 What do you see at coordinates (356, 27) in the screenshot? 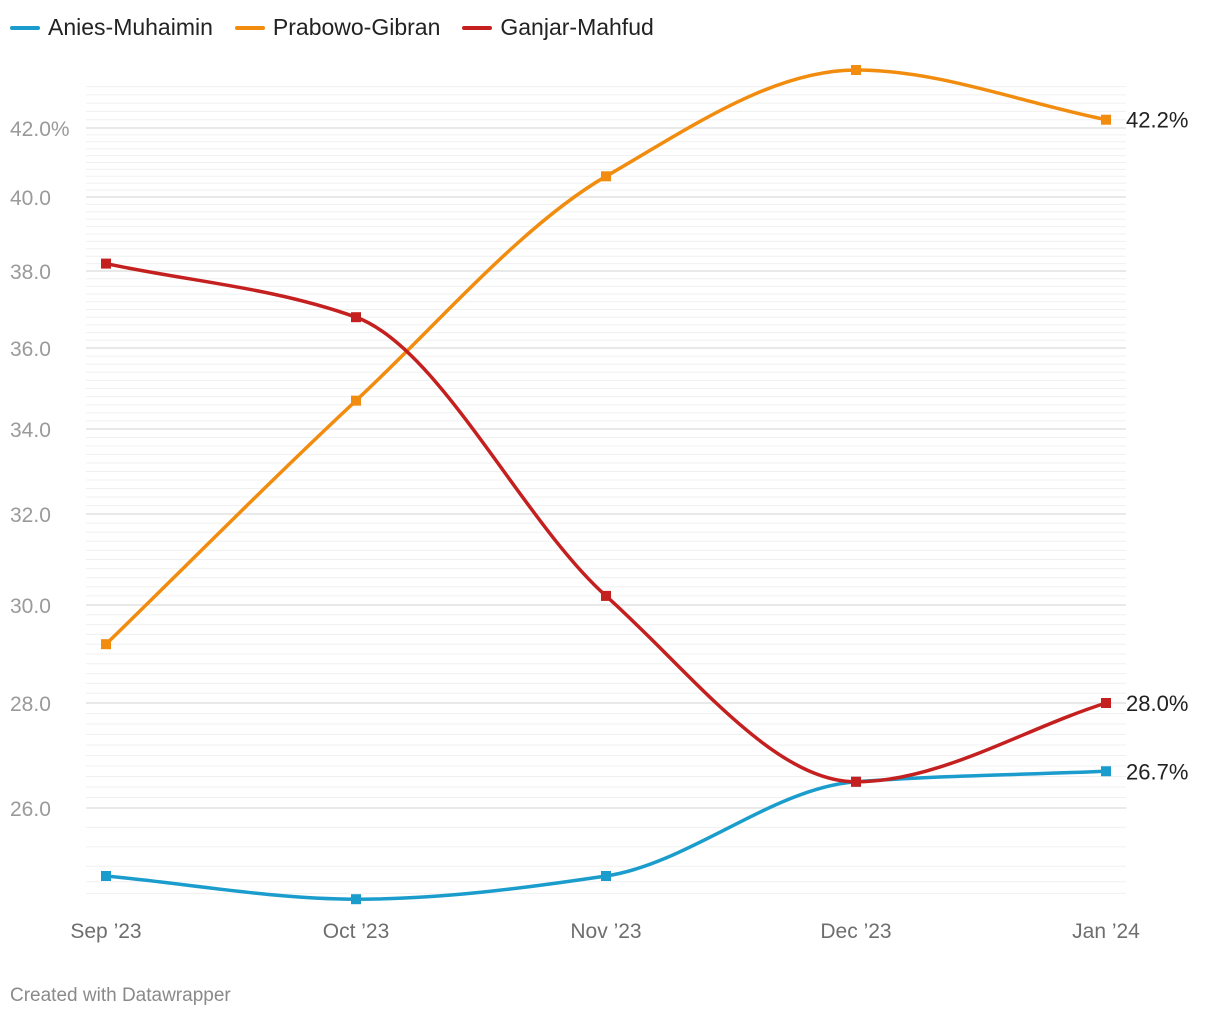
I see `legend-label: Prabowo-Gibran` at bounding box center [356, 27].